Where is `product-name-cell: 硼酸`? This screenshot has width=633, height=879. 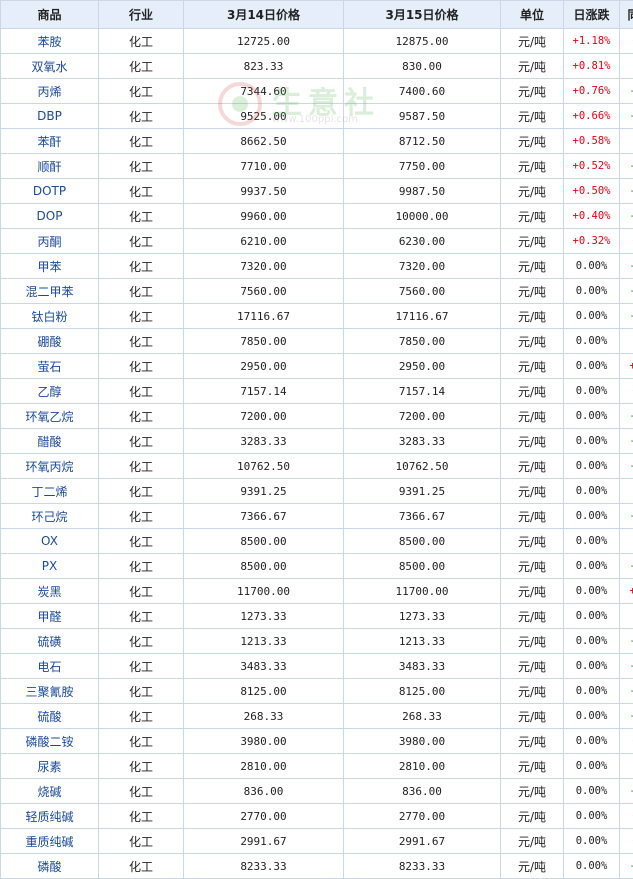
product-name-cell: 硼酸 is located at coordinates (49, 341).